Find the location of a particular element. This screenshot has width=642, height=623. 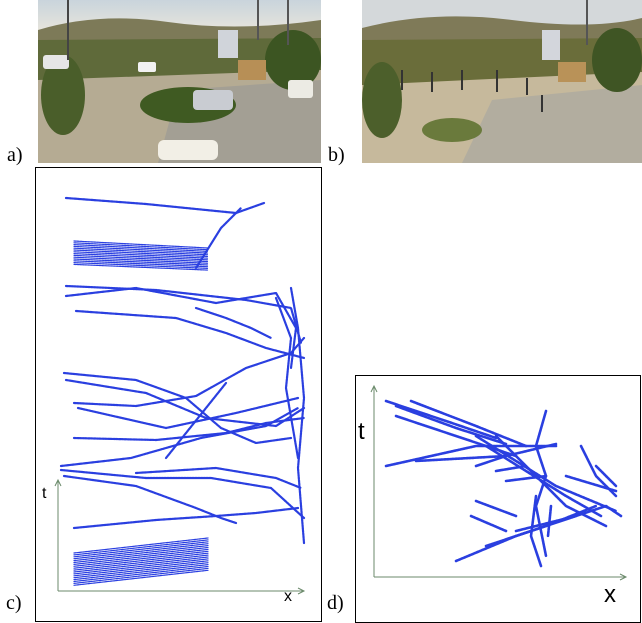

photo-a-traffic-cars is located at coordinates (179, 81).